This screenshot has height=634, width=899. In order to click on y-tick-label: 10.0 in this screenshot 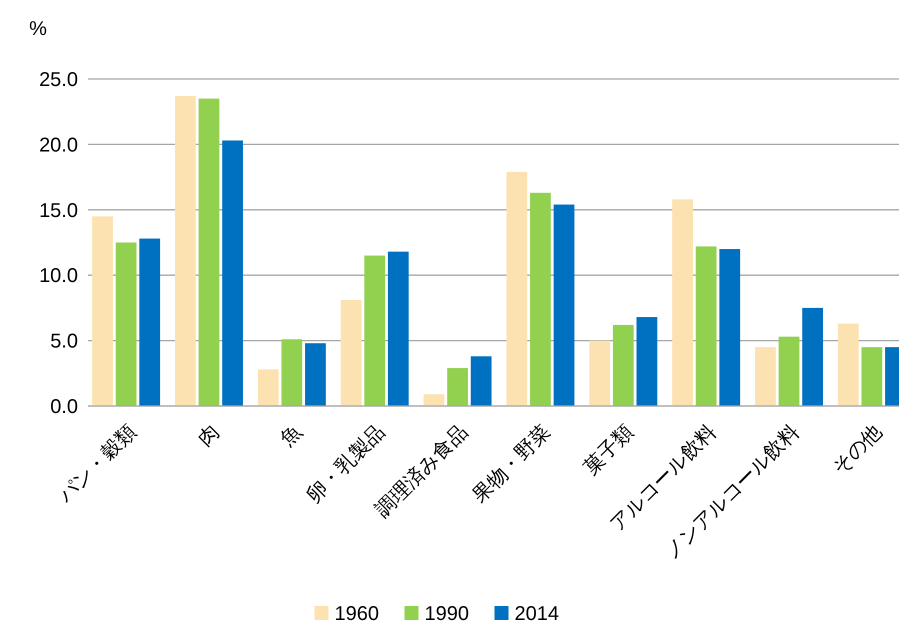, I will do `click(58, 276)`.